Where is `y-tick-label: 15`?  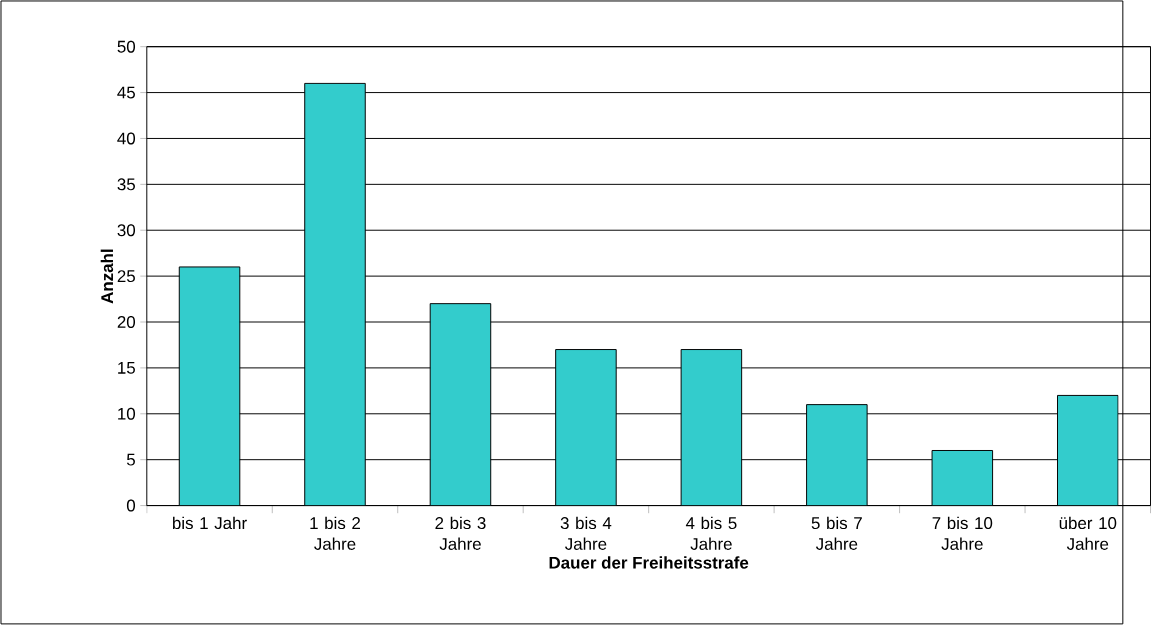
y-tick-label: 15 is located at coordinates (126, 368).